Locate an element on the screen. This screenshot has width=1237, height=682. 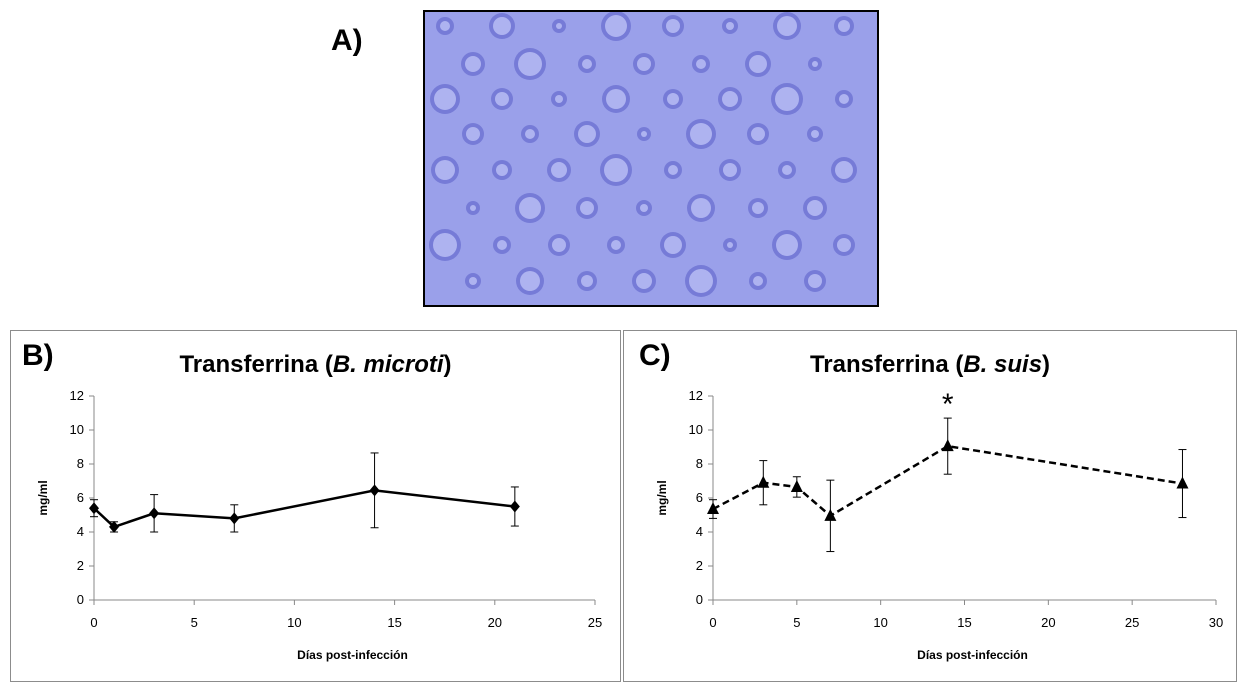
significance-asterisk: * is located at coordinates (948, 404).